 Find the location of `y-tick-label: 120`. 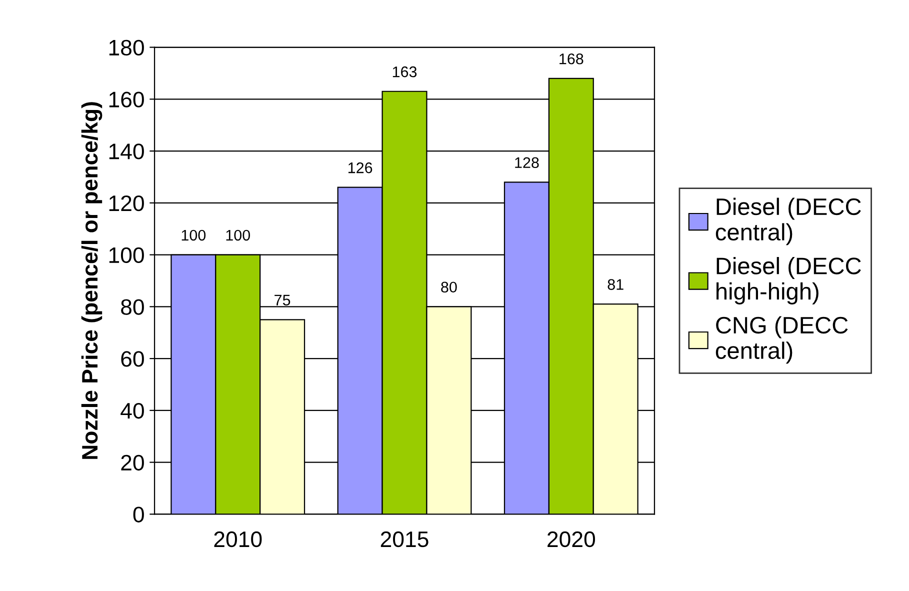

y-tick-label: 120 is located at coordinates (126, 203).